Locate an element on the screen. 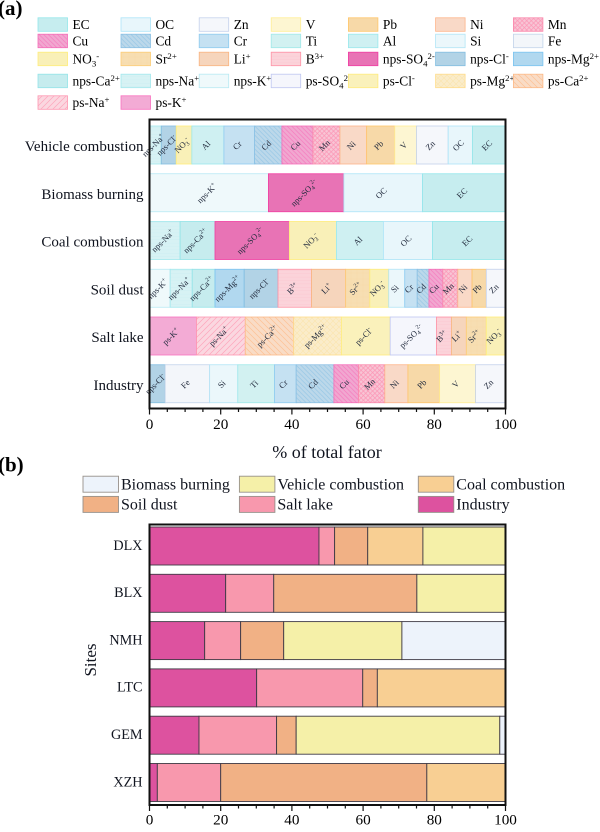 Image resolution: width=600 pixels, height=832 pixels. svg-text: ps-Na+ is located at coordinates (91, 102).